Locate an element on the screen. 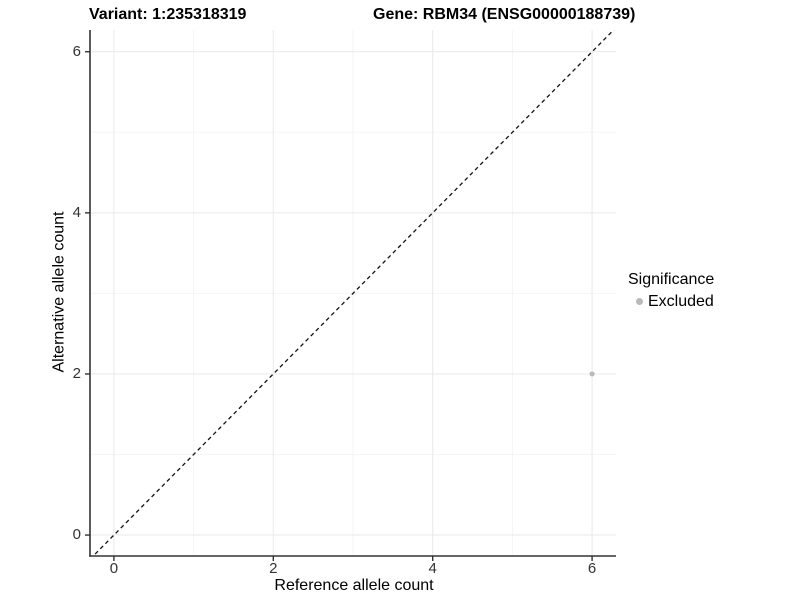 This screenshot has height=600, width=800. data-point is located at coordinates (592, 374).